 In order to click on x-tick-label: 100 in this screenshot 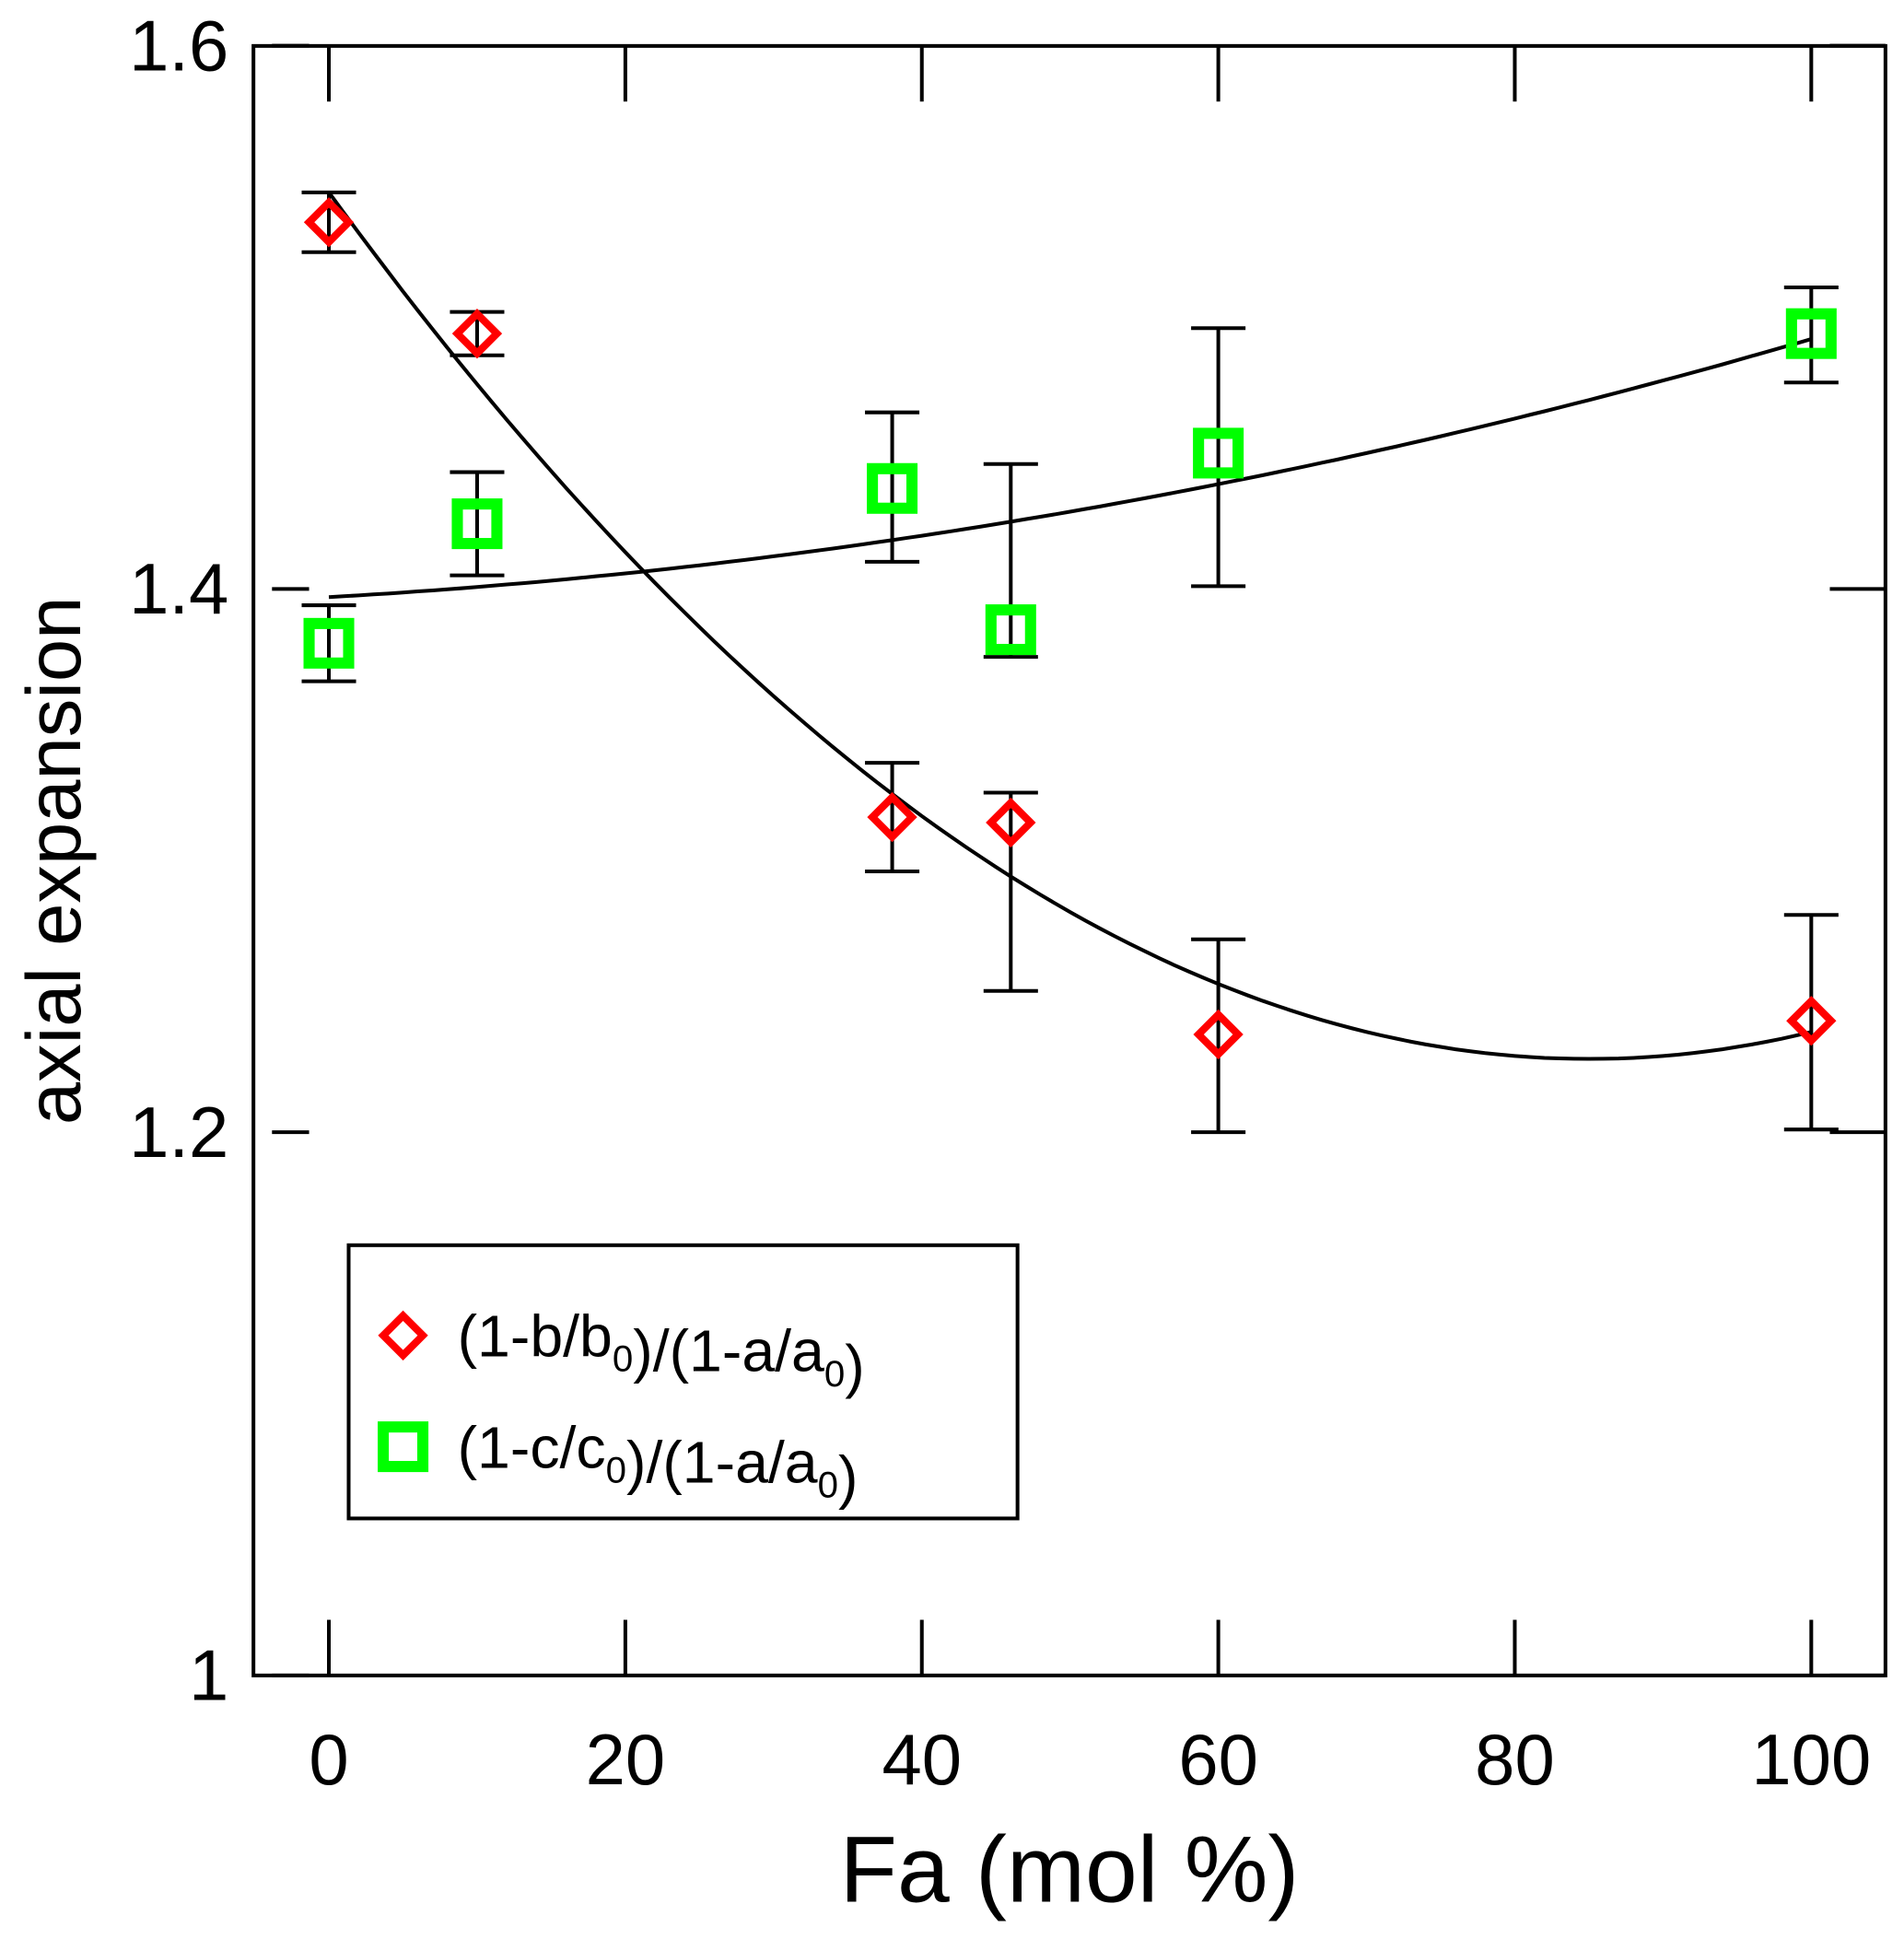, I will do `click(1811, 1760)`.